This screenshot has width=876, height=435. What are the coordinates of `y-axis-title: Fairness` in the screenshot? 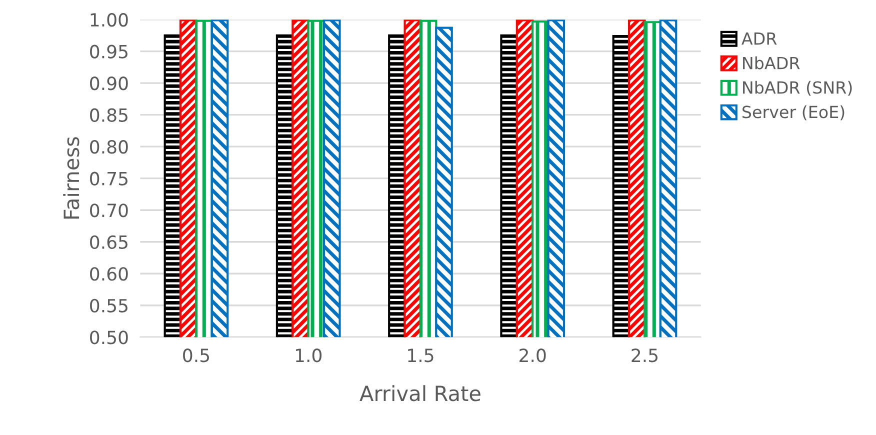 It's located at (71, 178).